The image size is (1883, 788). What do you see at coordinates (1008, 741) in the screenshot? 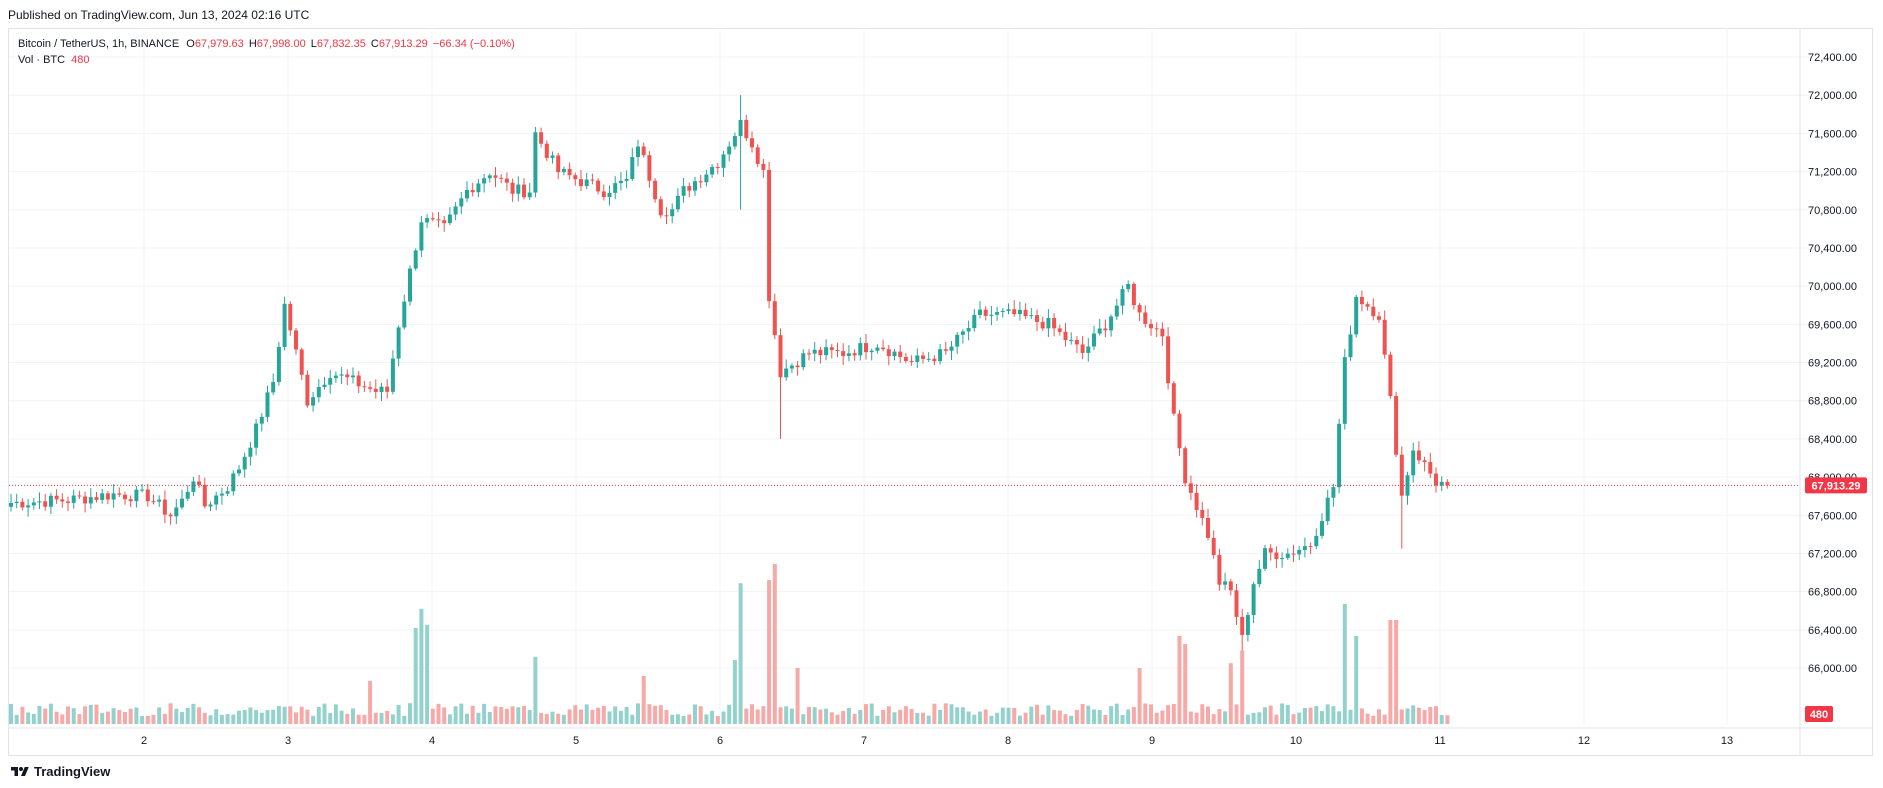
I see `x-tick-label: 8` at bounding box center [1008, 741].